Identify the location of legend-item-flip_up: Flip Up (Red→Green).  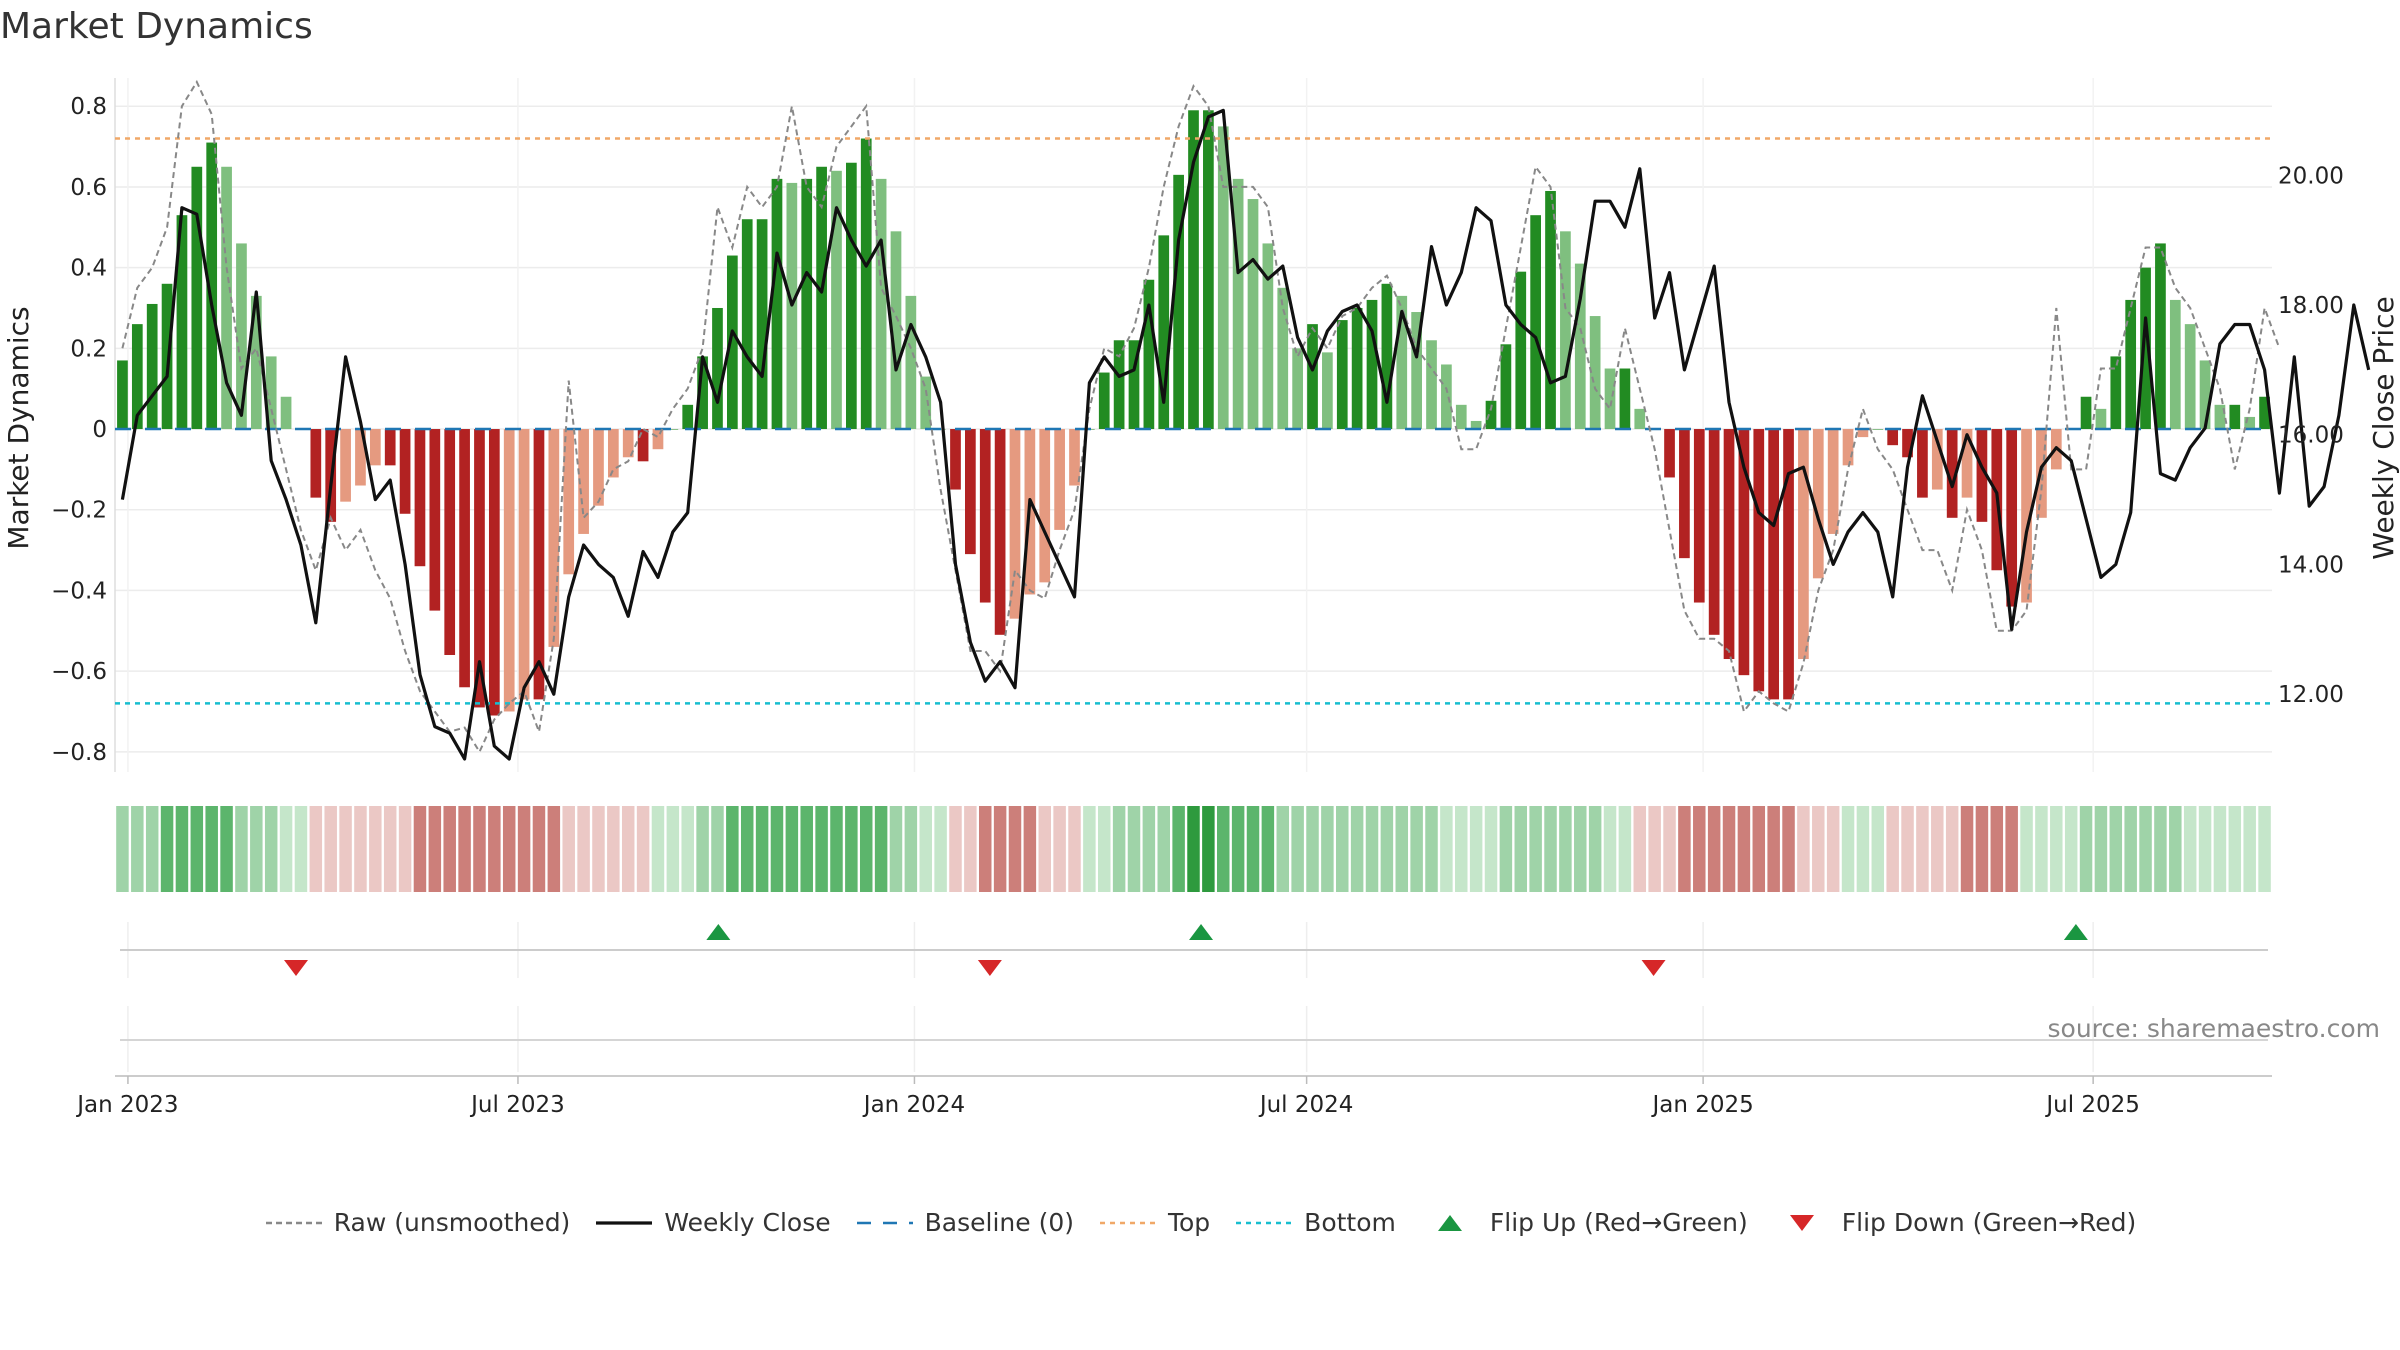
(1584, 1222).